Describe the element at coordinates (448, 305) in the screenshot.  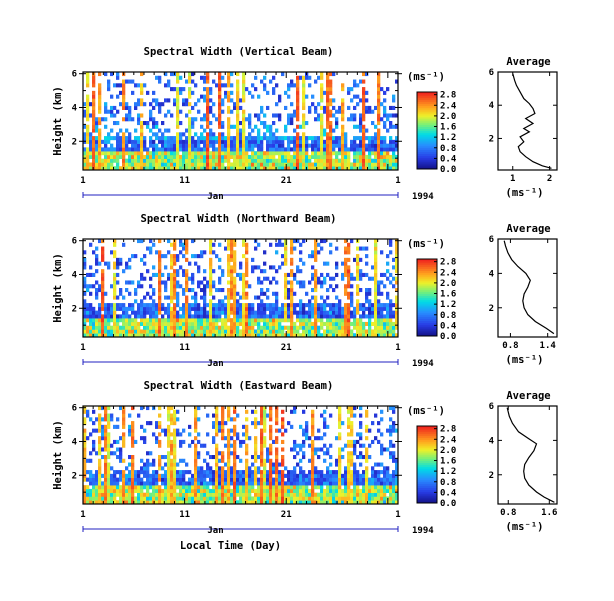
I see `colorbar-tick-label: 1.2` at that location.